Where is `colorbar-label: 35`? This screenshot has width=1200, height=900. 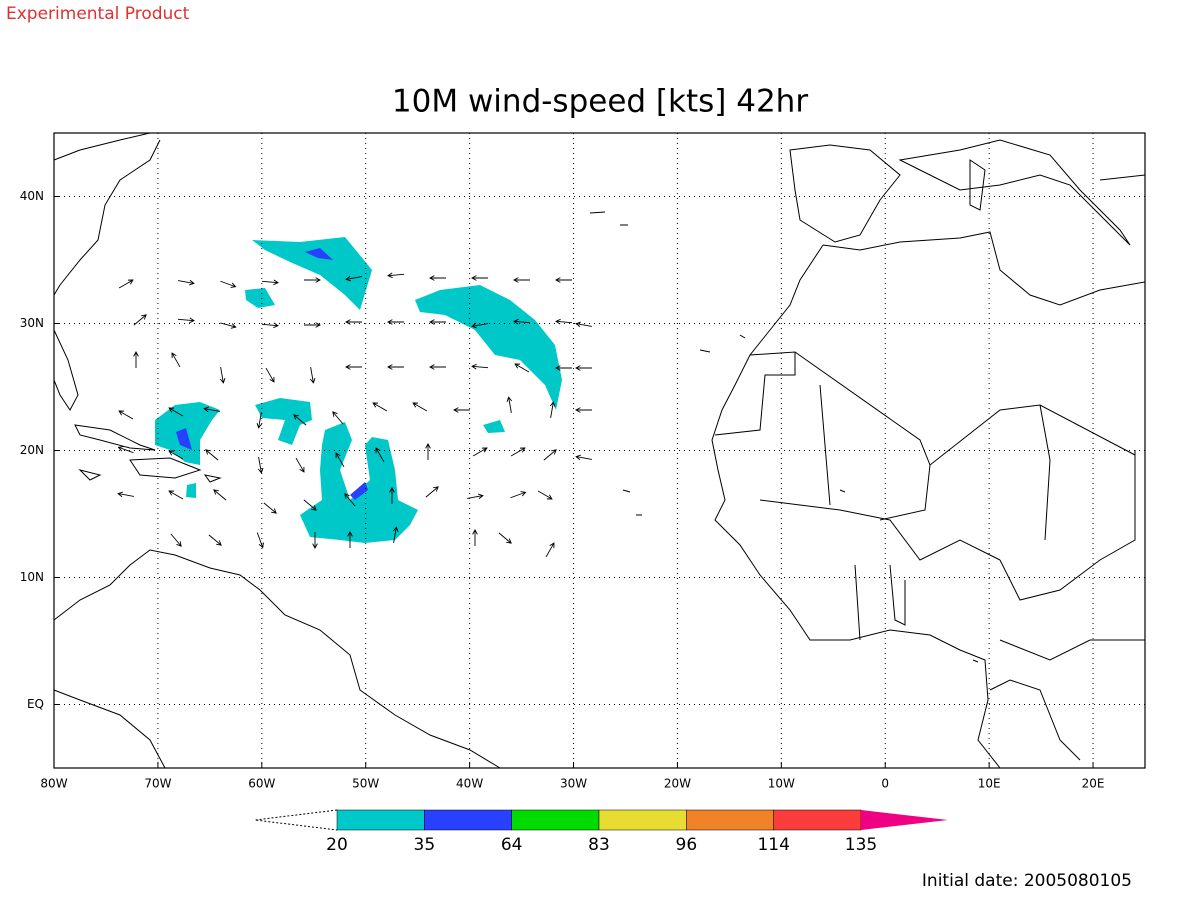 colorbar-label: 35 is located at coordinates (425, 845).